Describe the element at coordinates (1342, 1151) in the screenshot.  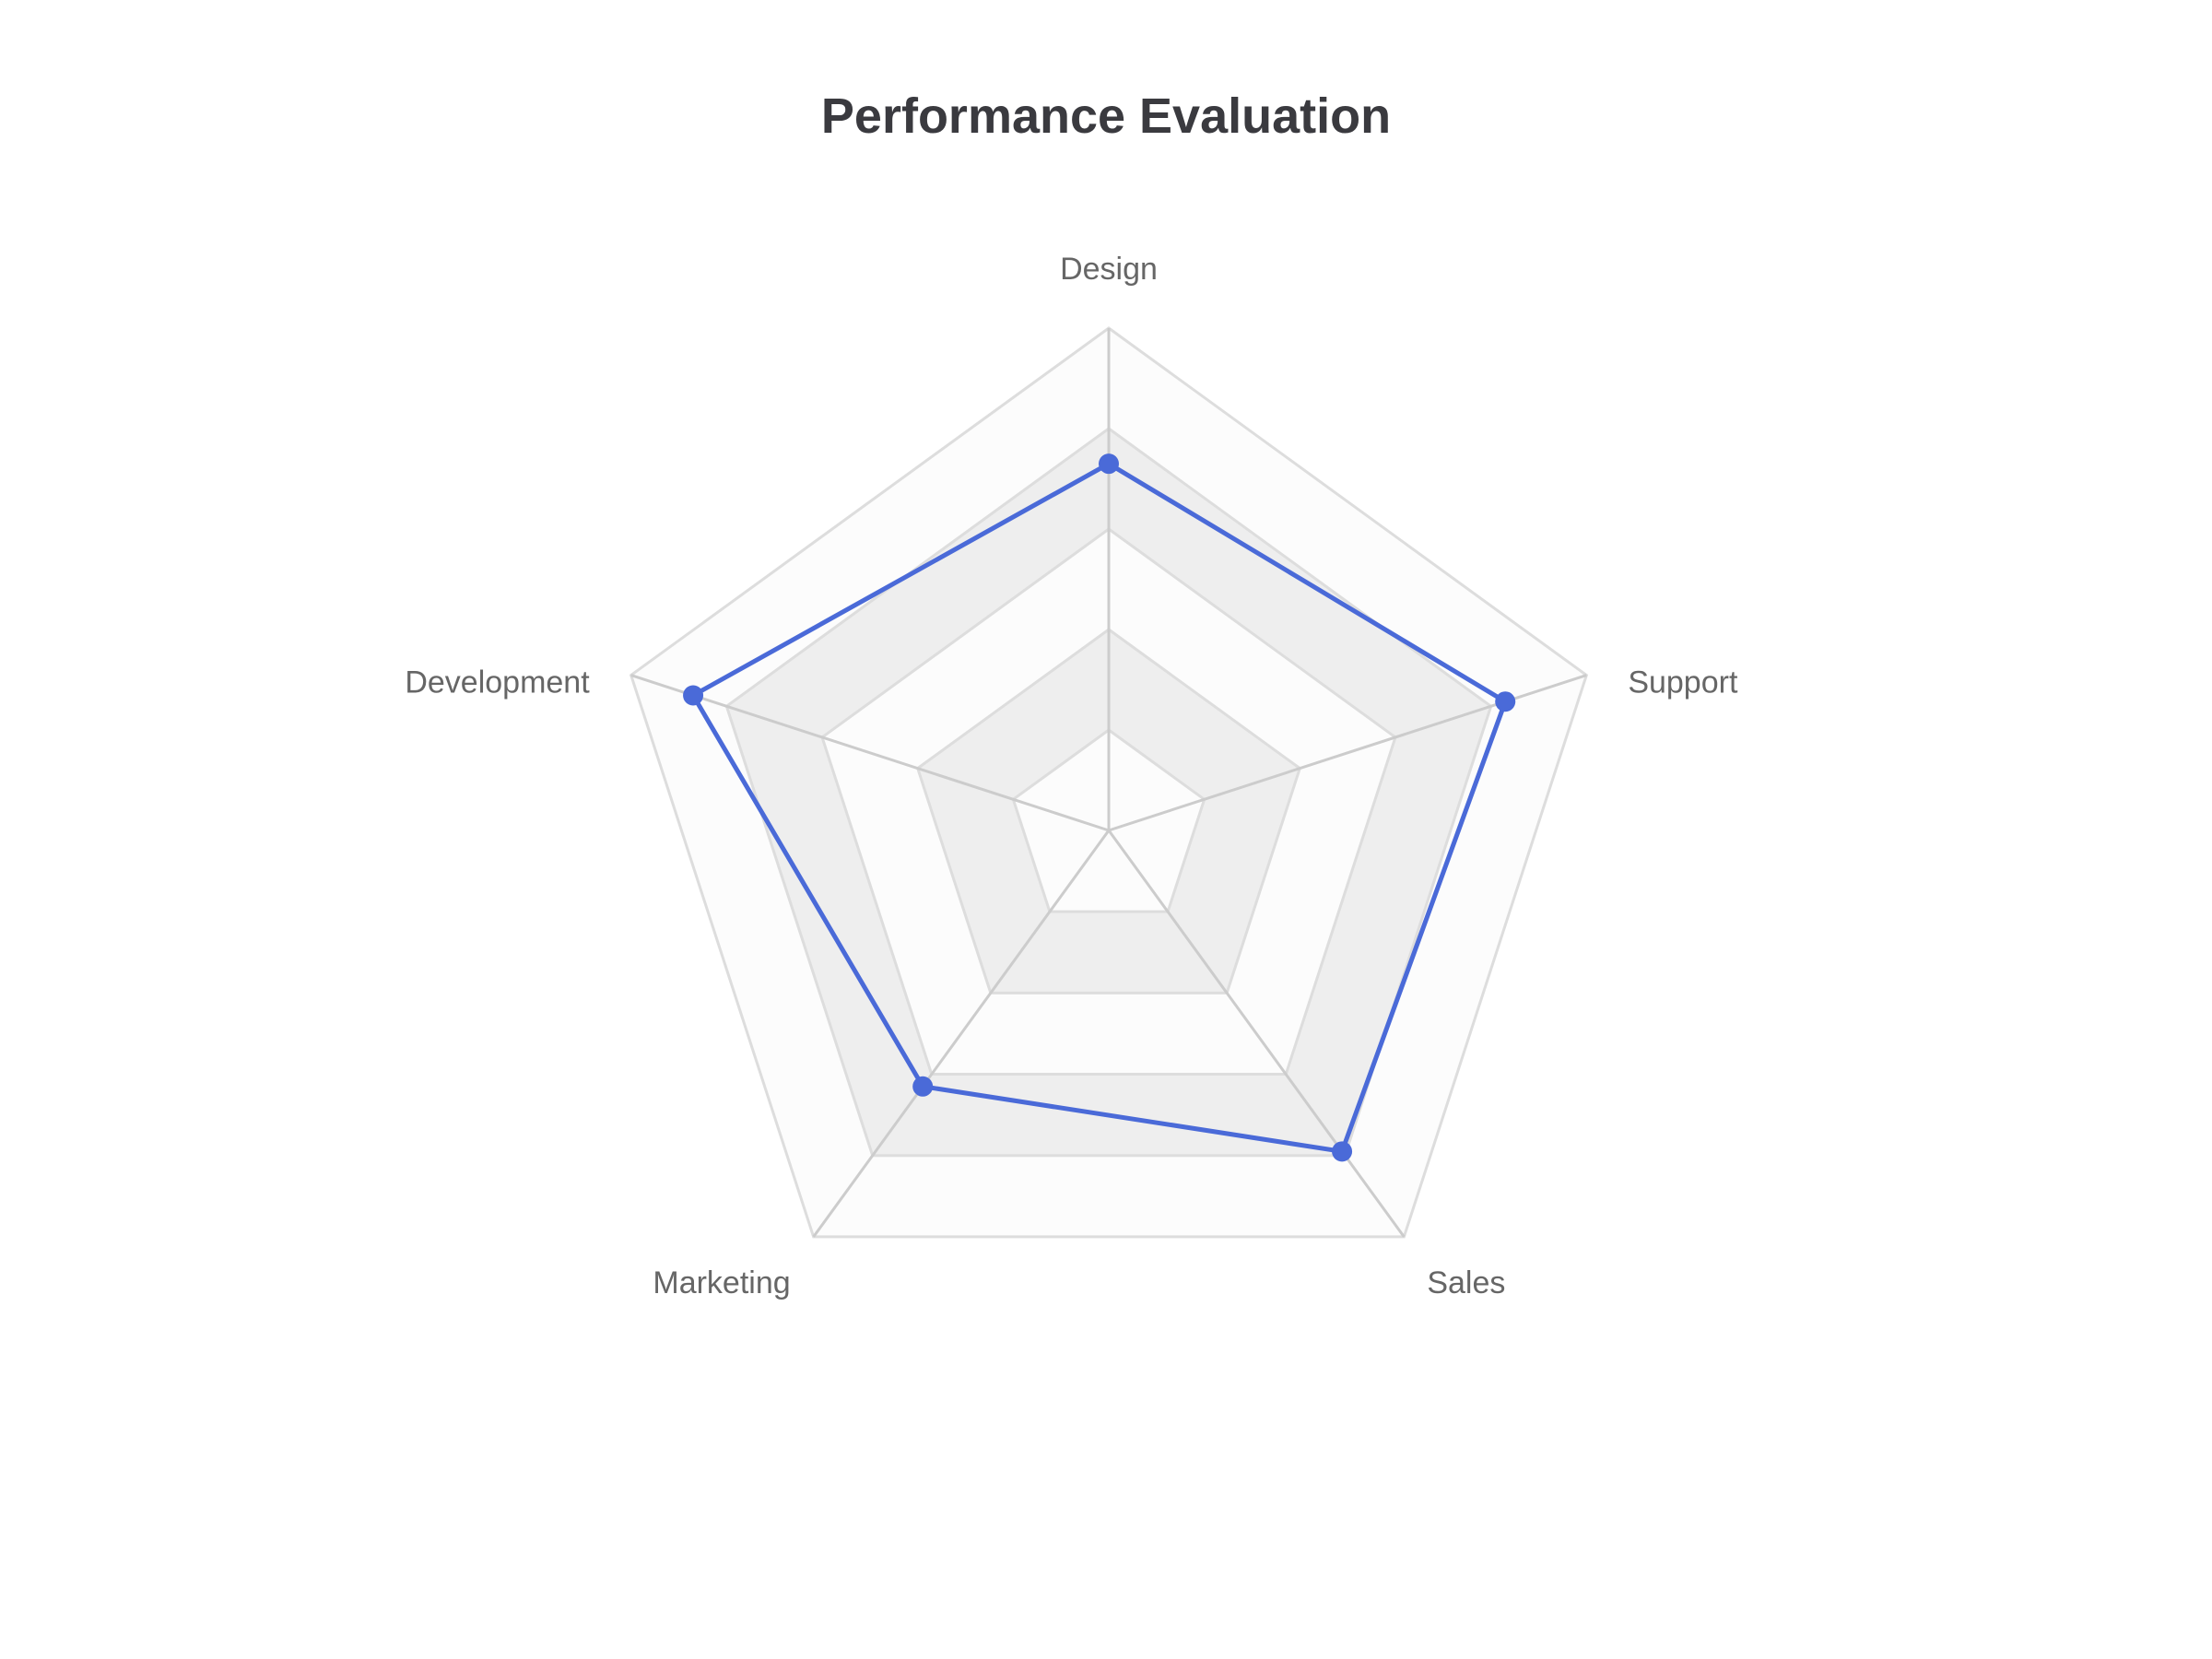
I see `data-point-sales` at that location.